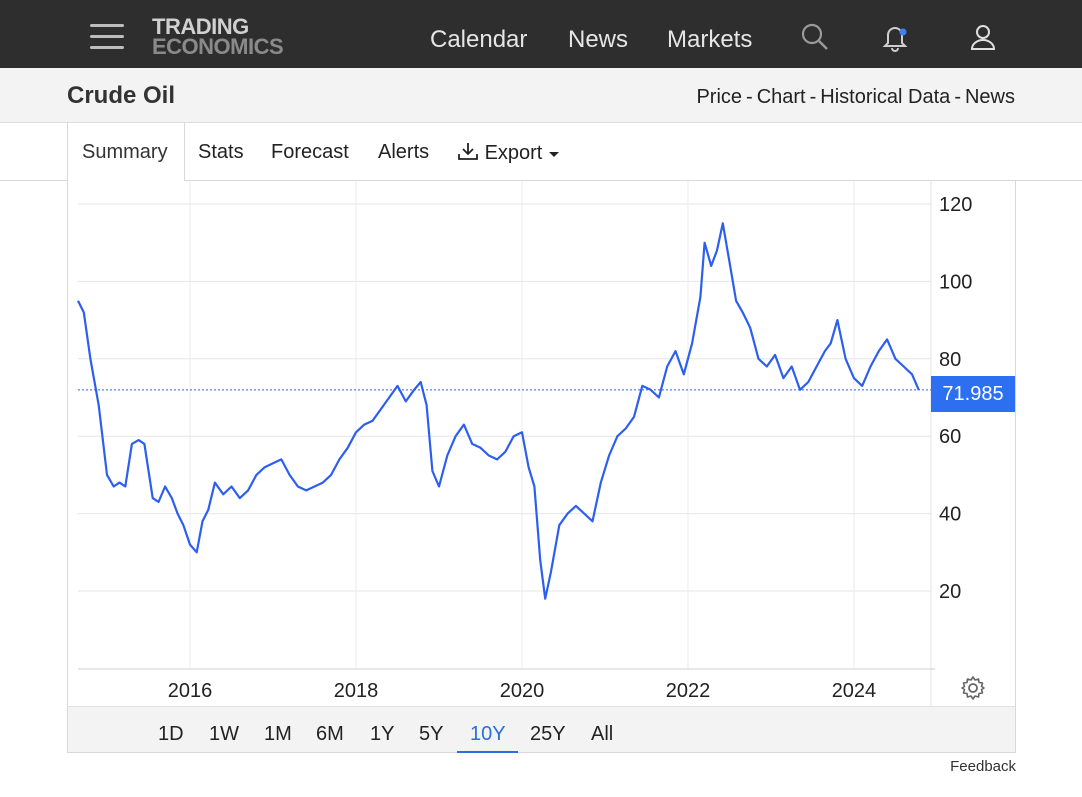 The height and width of the screenshot is (797, 1082). What do you see at coordinates (602, 734) in the screenshot?
I see `range-all: All` at bounding box center [602, 734].